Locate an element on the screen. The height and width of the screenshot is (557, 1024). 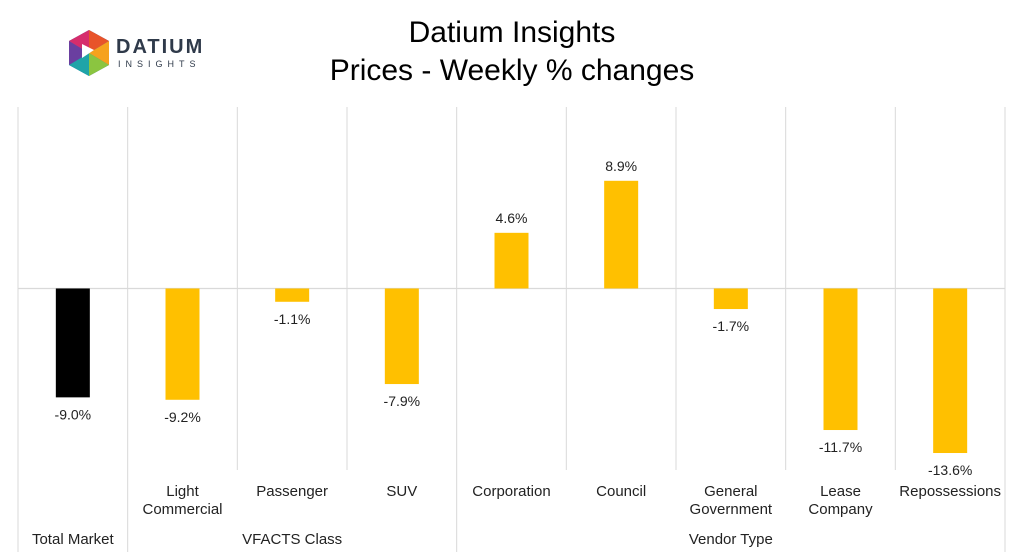
data-label: 4.6% is located at coordinates (512, 218).